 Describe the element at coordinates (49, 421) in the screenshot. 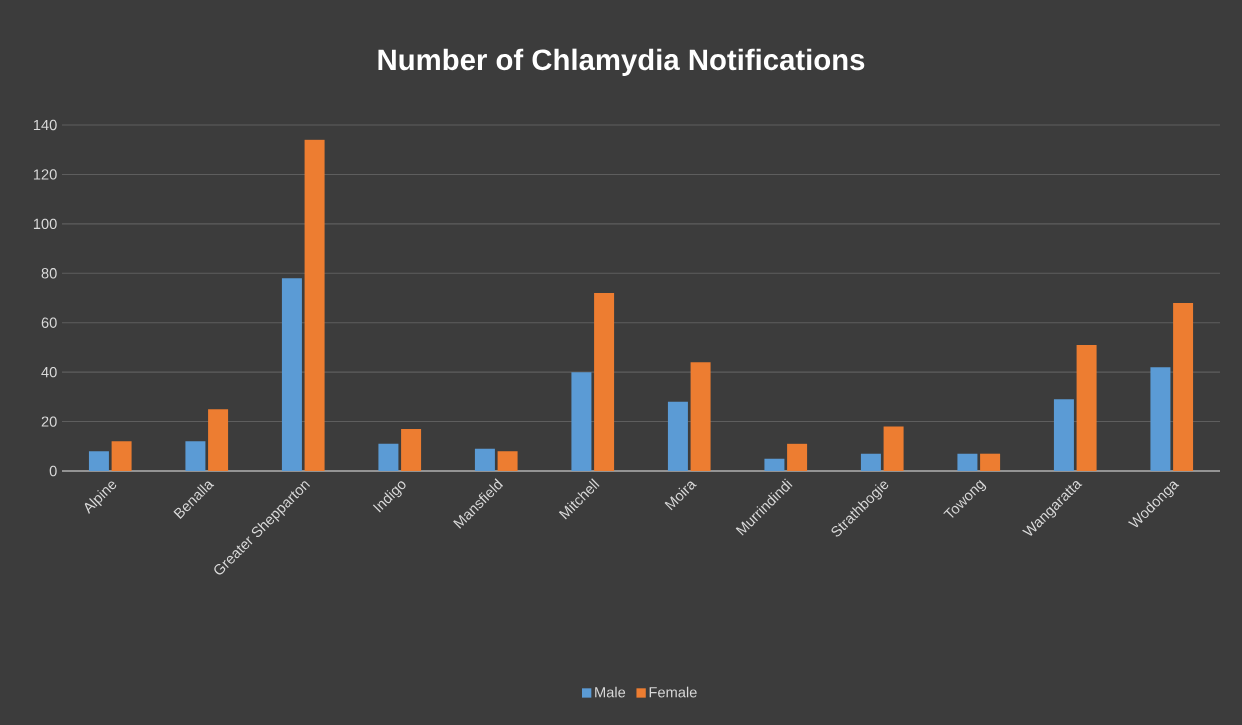

I see `y-tick-label: 20` at that location.